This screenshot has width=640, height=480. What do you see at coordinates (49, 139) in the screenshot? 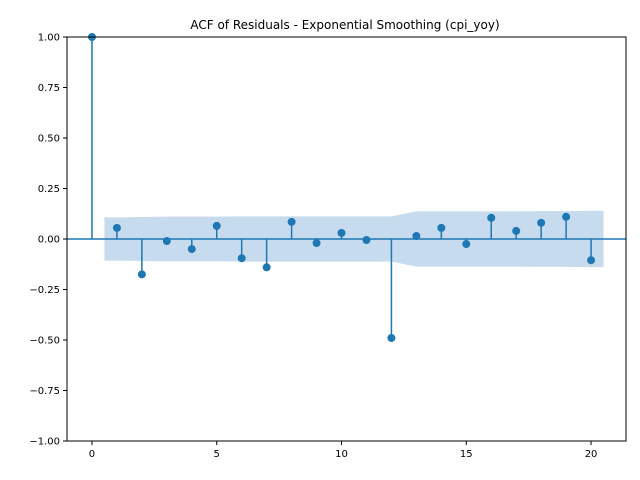
I see `y-tick-label: 0.50` at bounding box center [49, 139].